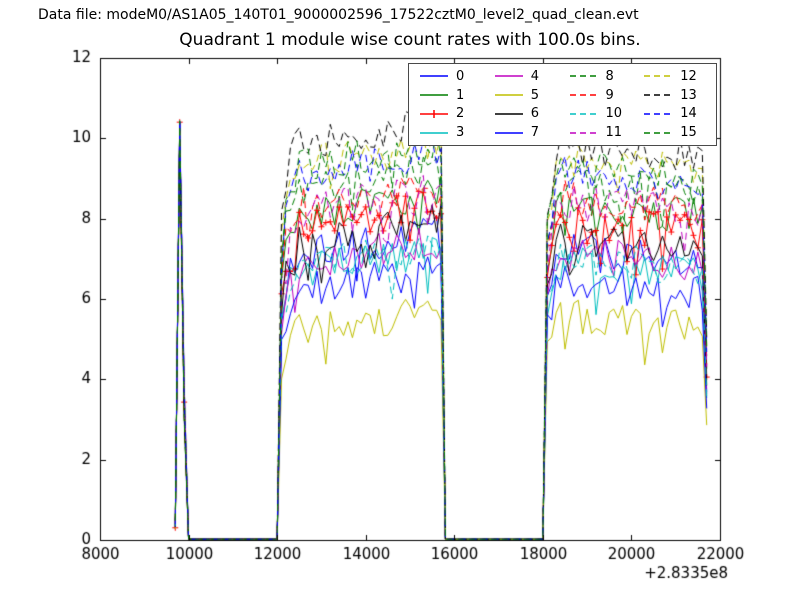 This screenshot has height=600, width=800. I want to click on legend-entry-13: 13, so click(674, 95).